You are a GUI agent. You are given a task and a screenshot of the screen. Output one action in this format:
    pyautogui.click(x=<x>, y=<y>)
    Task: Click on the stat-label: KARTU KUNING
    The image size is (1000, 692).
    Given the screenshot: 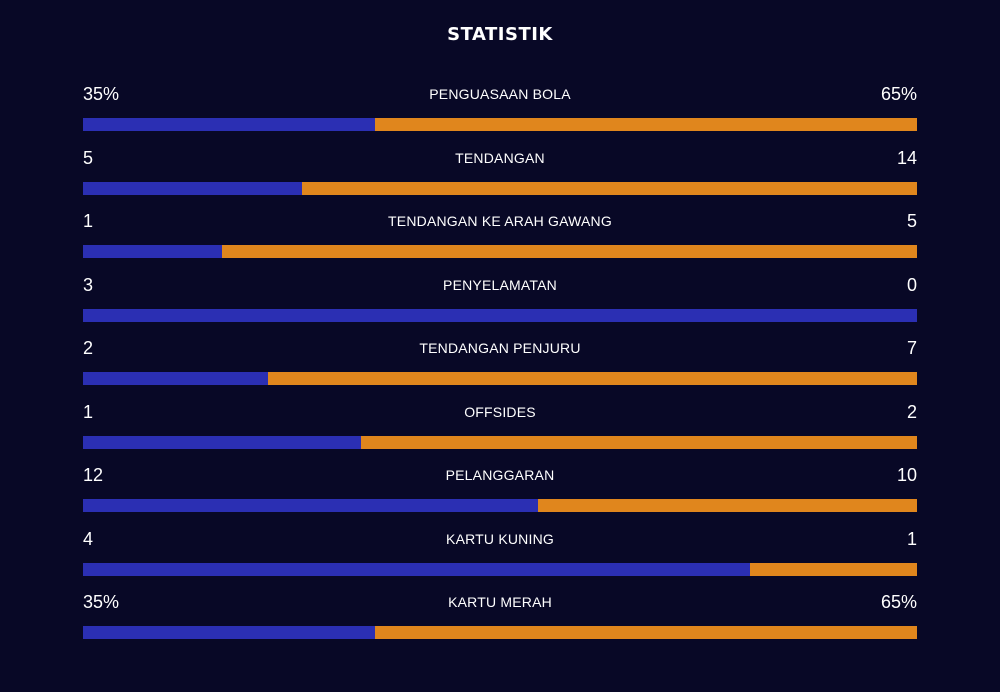 What is the action you would take?
    pyautogui.click(x=500, y=538)
    